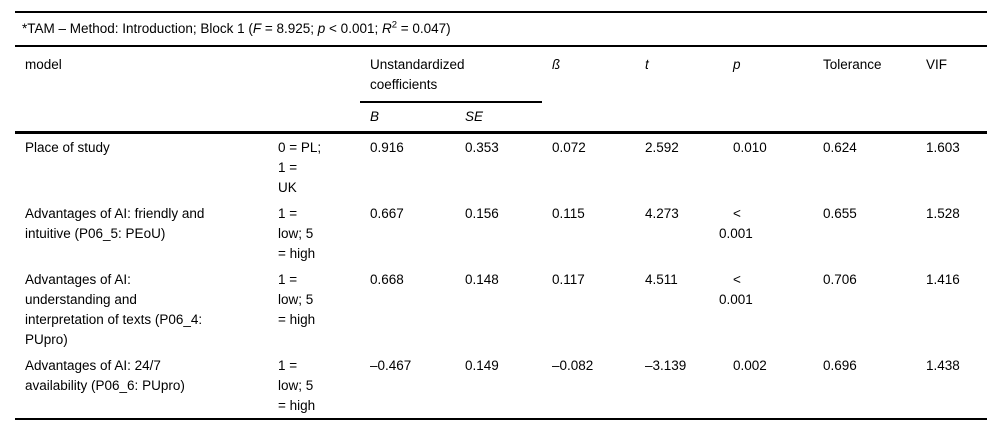  Describe the element at coordinates (569, 147) in the screenshot. I see `beta-cell: 0.072` at that location.